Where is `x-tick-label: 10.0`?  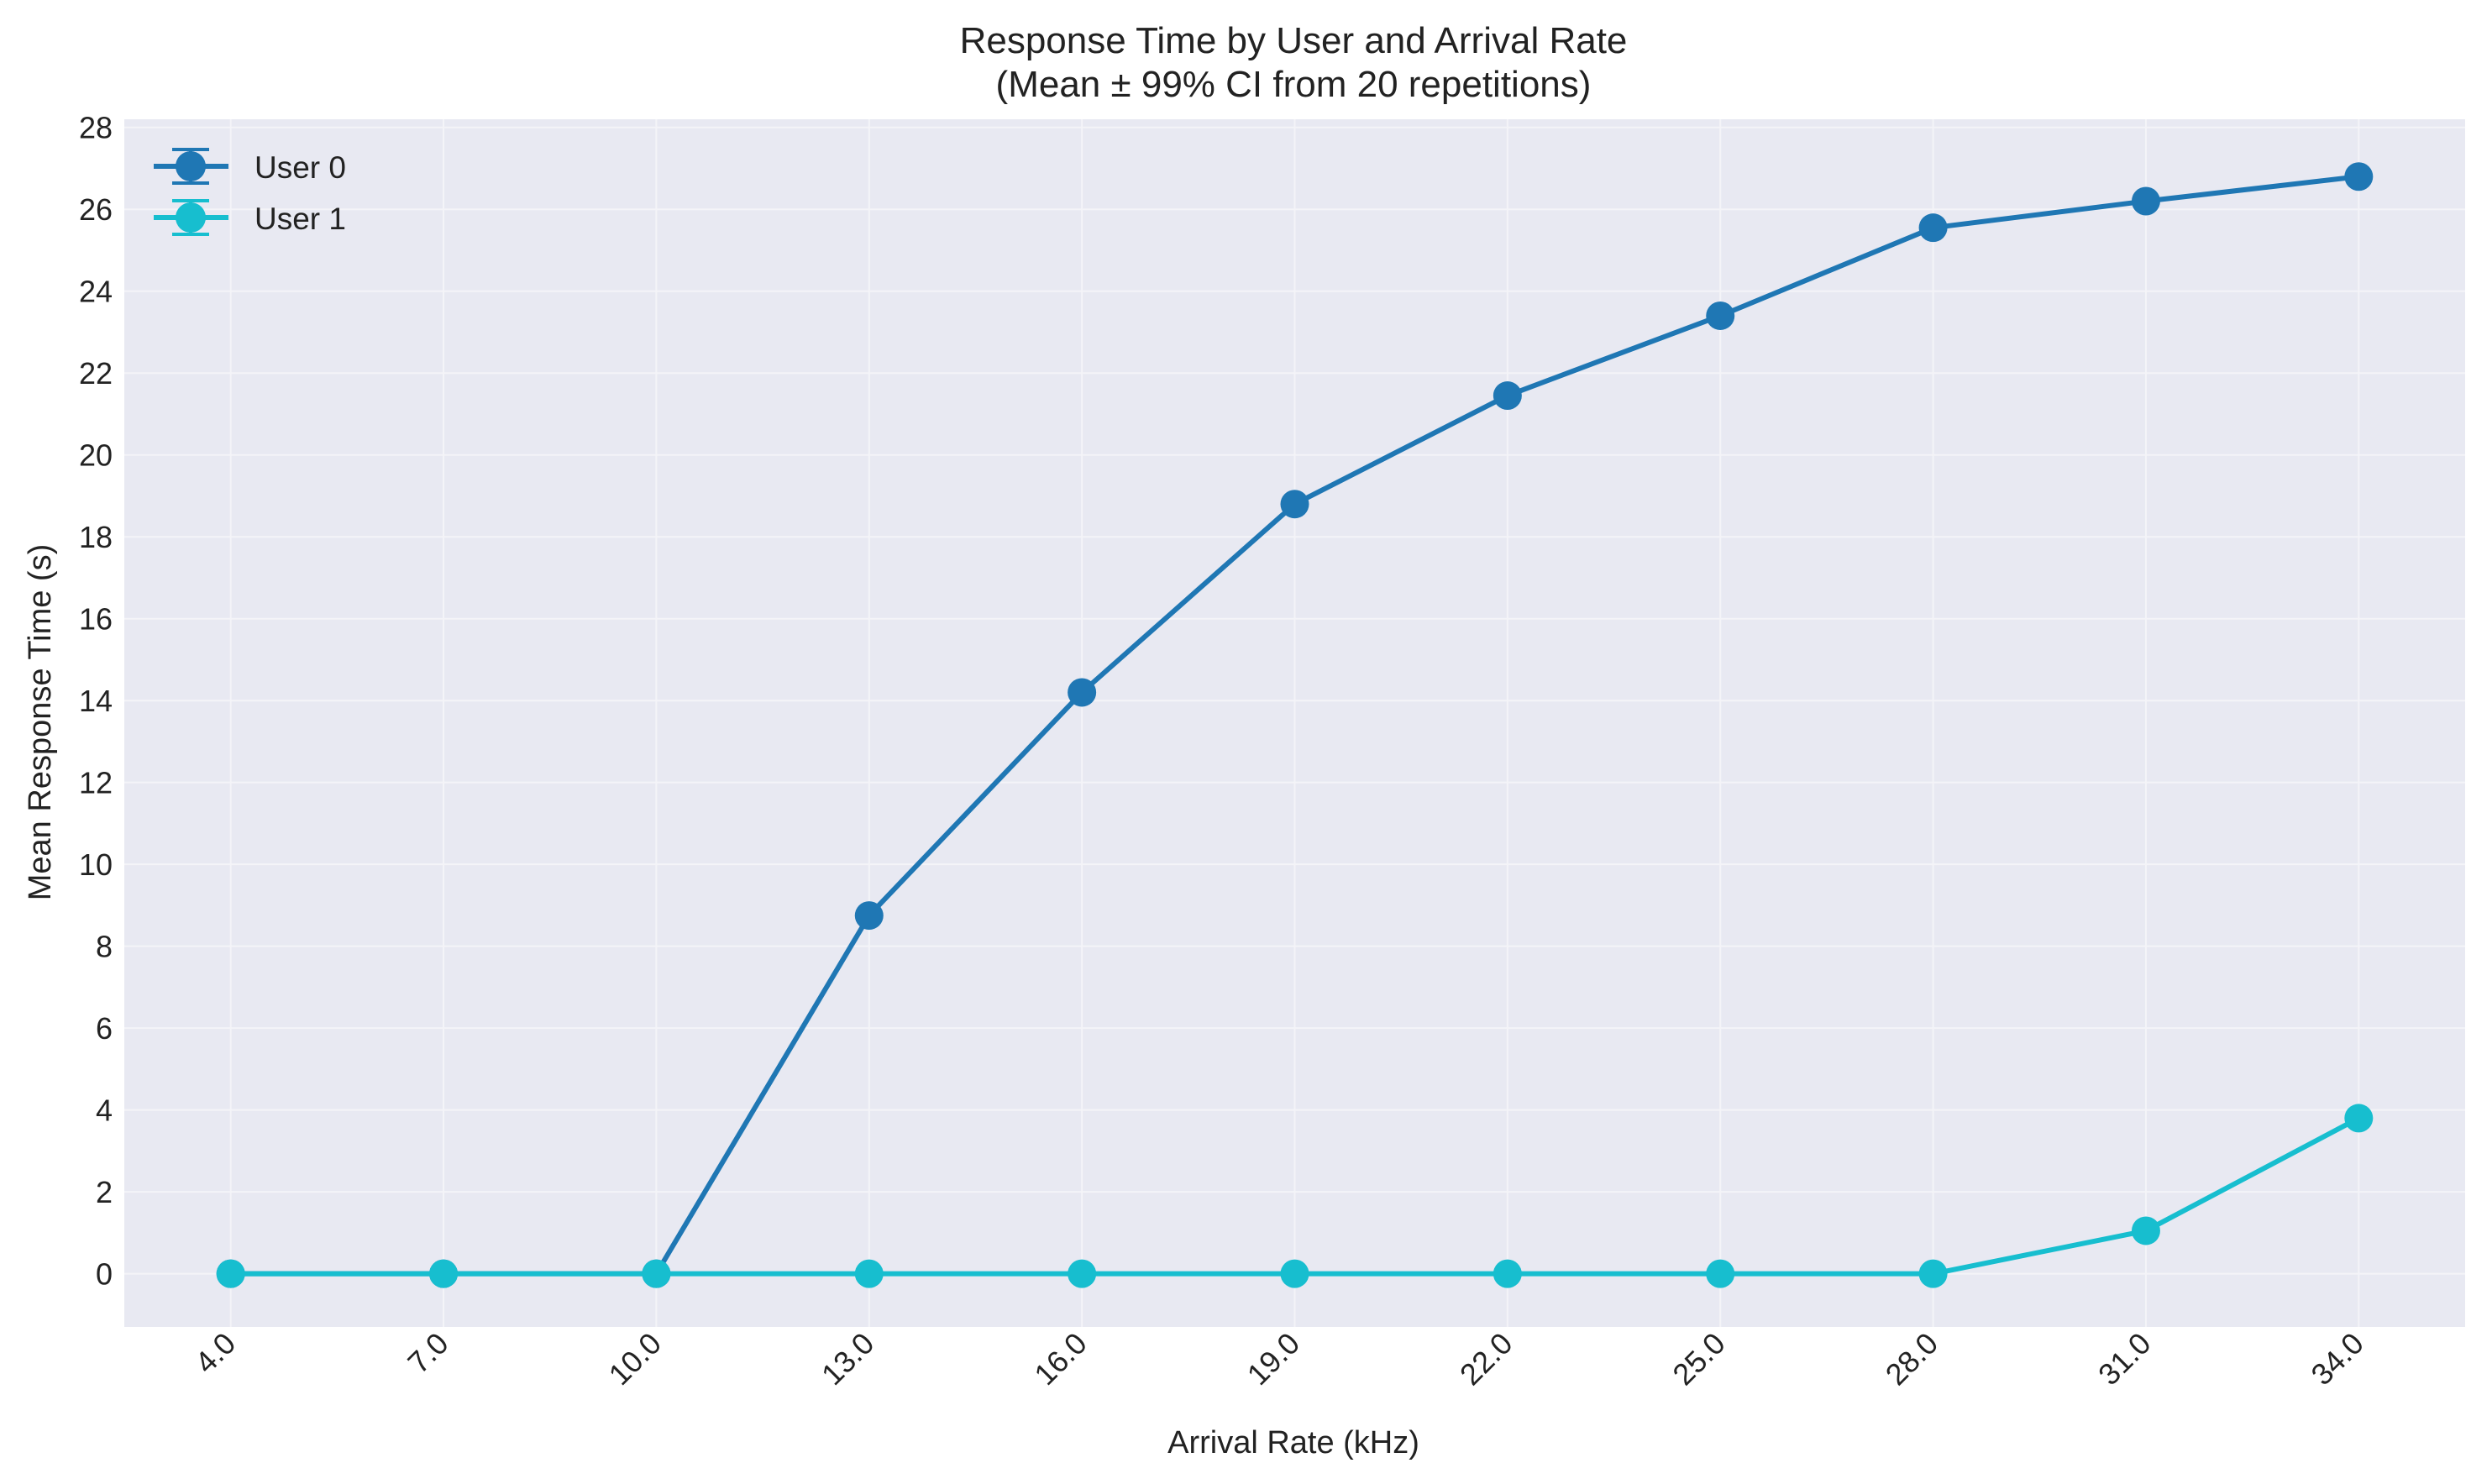
x-tick-label: 10.0 is located at coordinates (635, 1359).